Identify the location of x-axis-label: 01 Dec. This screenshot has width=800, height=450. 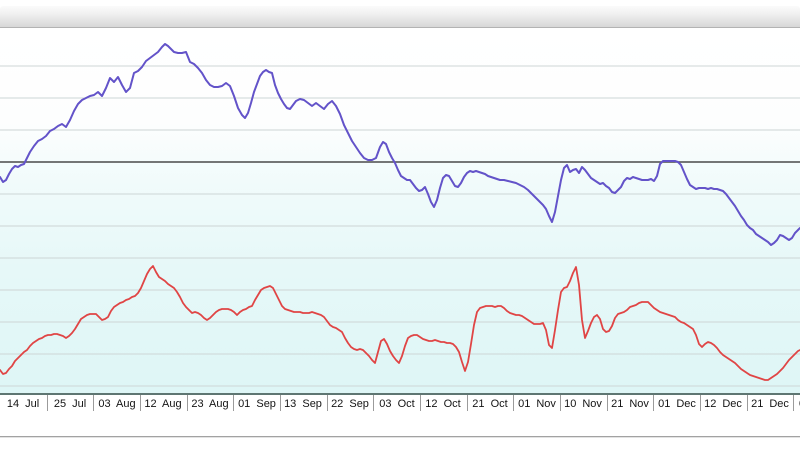
(677, 404).